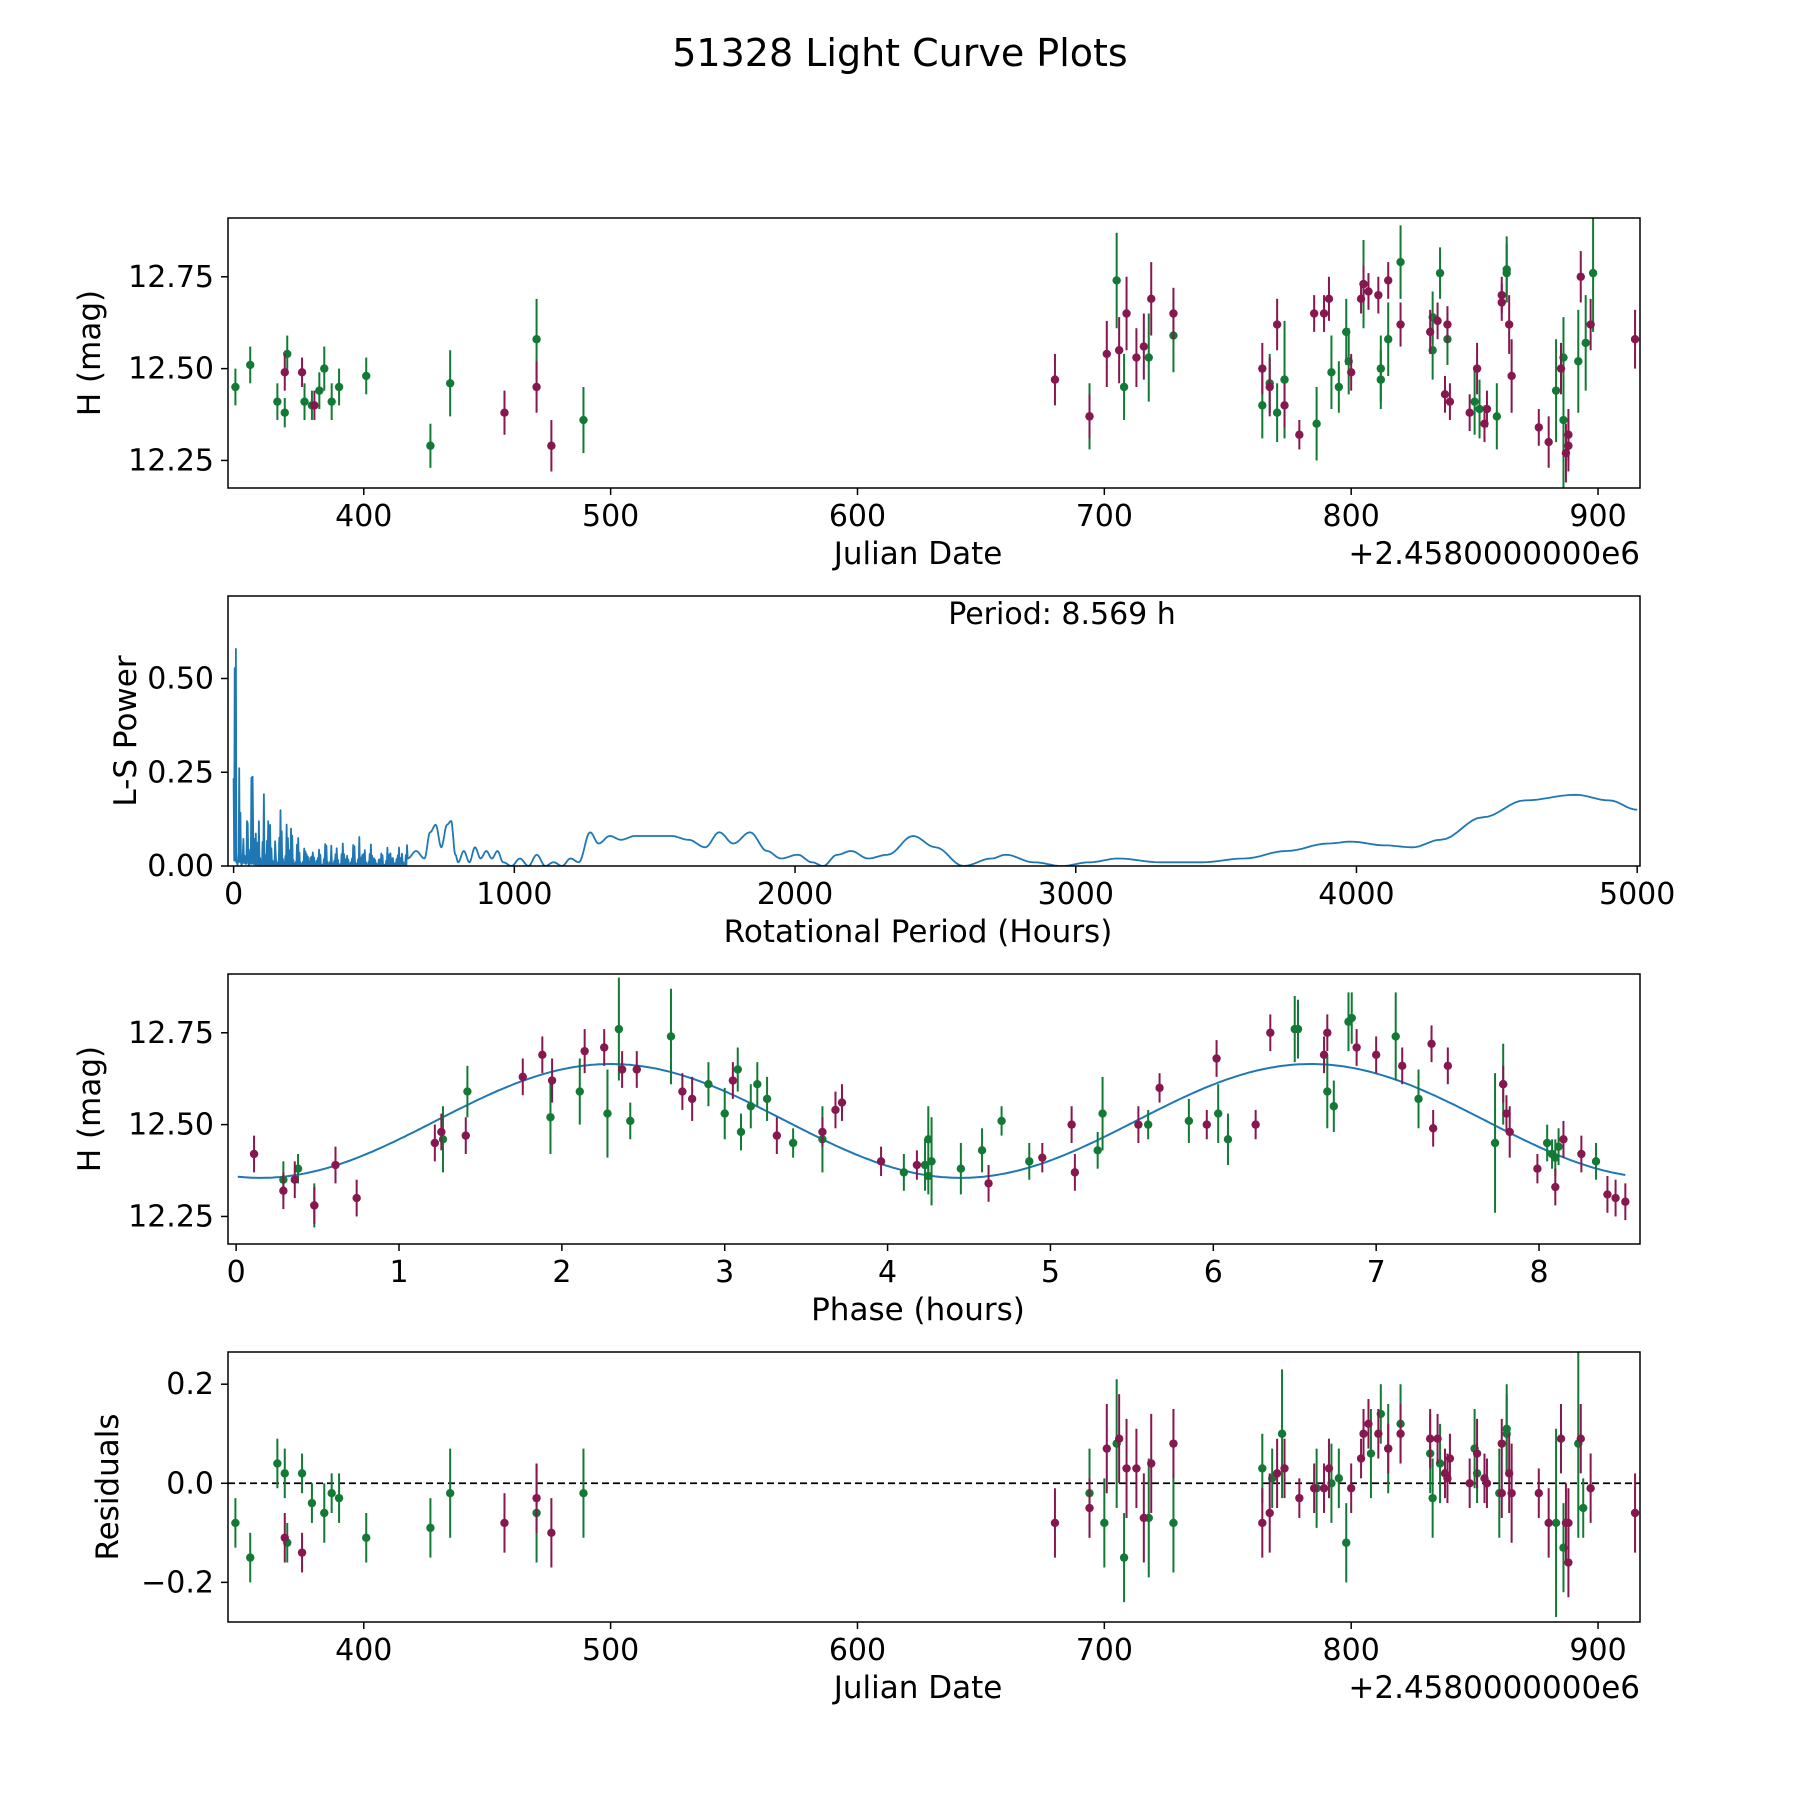 The image size is (1800, 1800). What do you see at coordinates (1356, 894) in the screenshot?
I see `periodogram-xtick-label: 4000` at bounding box center [1356, 894].